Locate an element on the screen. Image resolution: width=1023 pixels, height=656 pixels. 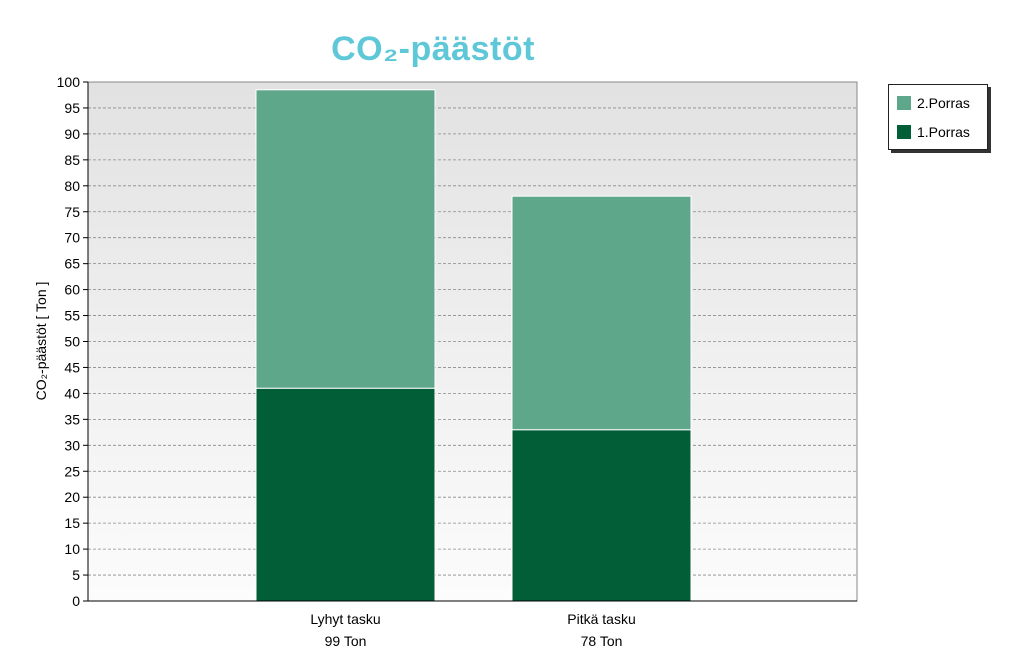
y-tick-label: 100 is located at coordinates (69, 82).